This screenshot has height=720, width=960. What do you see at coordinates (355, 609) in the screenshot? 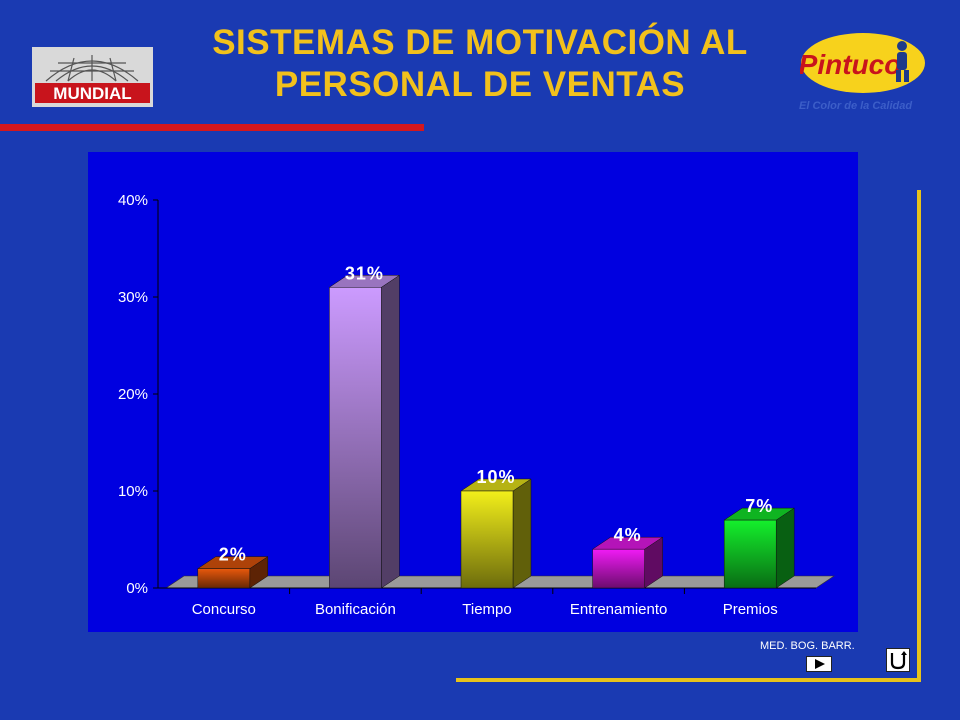
I see `x-tick-label: Bonificación` at bounding box center [355, 609].